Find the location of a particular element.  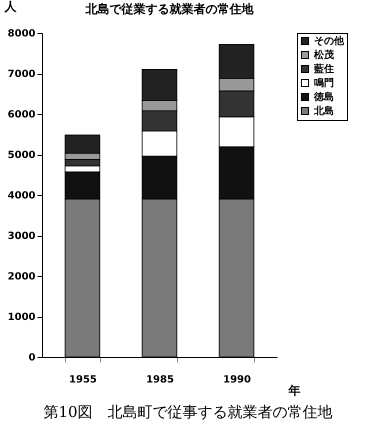

legend-label: 松茂 is located at coordinates (323, 55).